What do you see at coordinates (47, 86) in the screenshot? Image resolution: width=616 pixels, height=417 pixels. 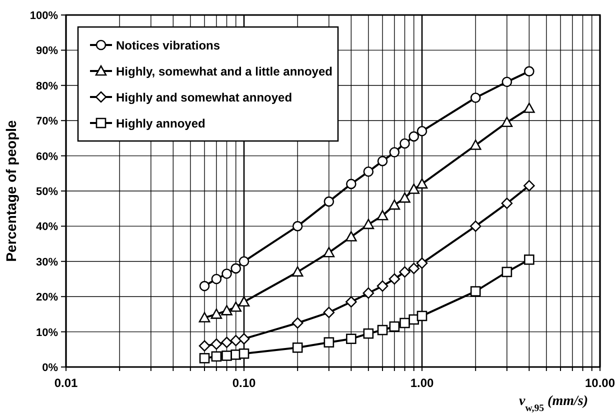 I see `y-tick-label: 80%` at bounding box center [47, 86].